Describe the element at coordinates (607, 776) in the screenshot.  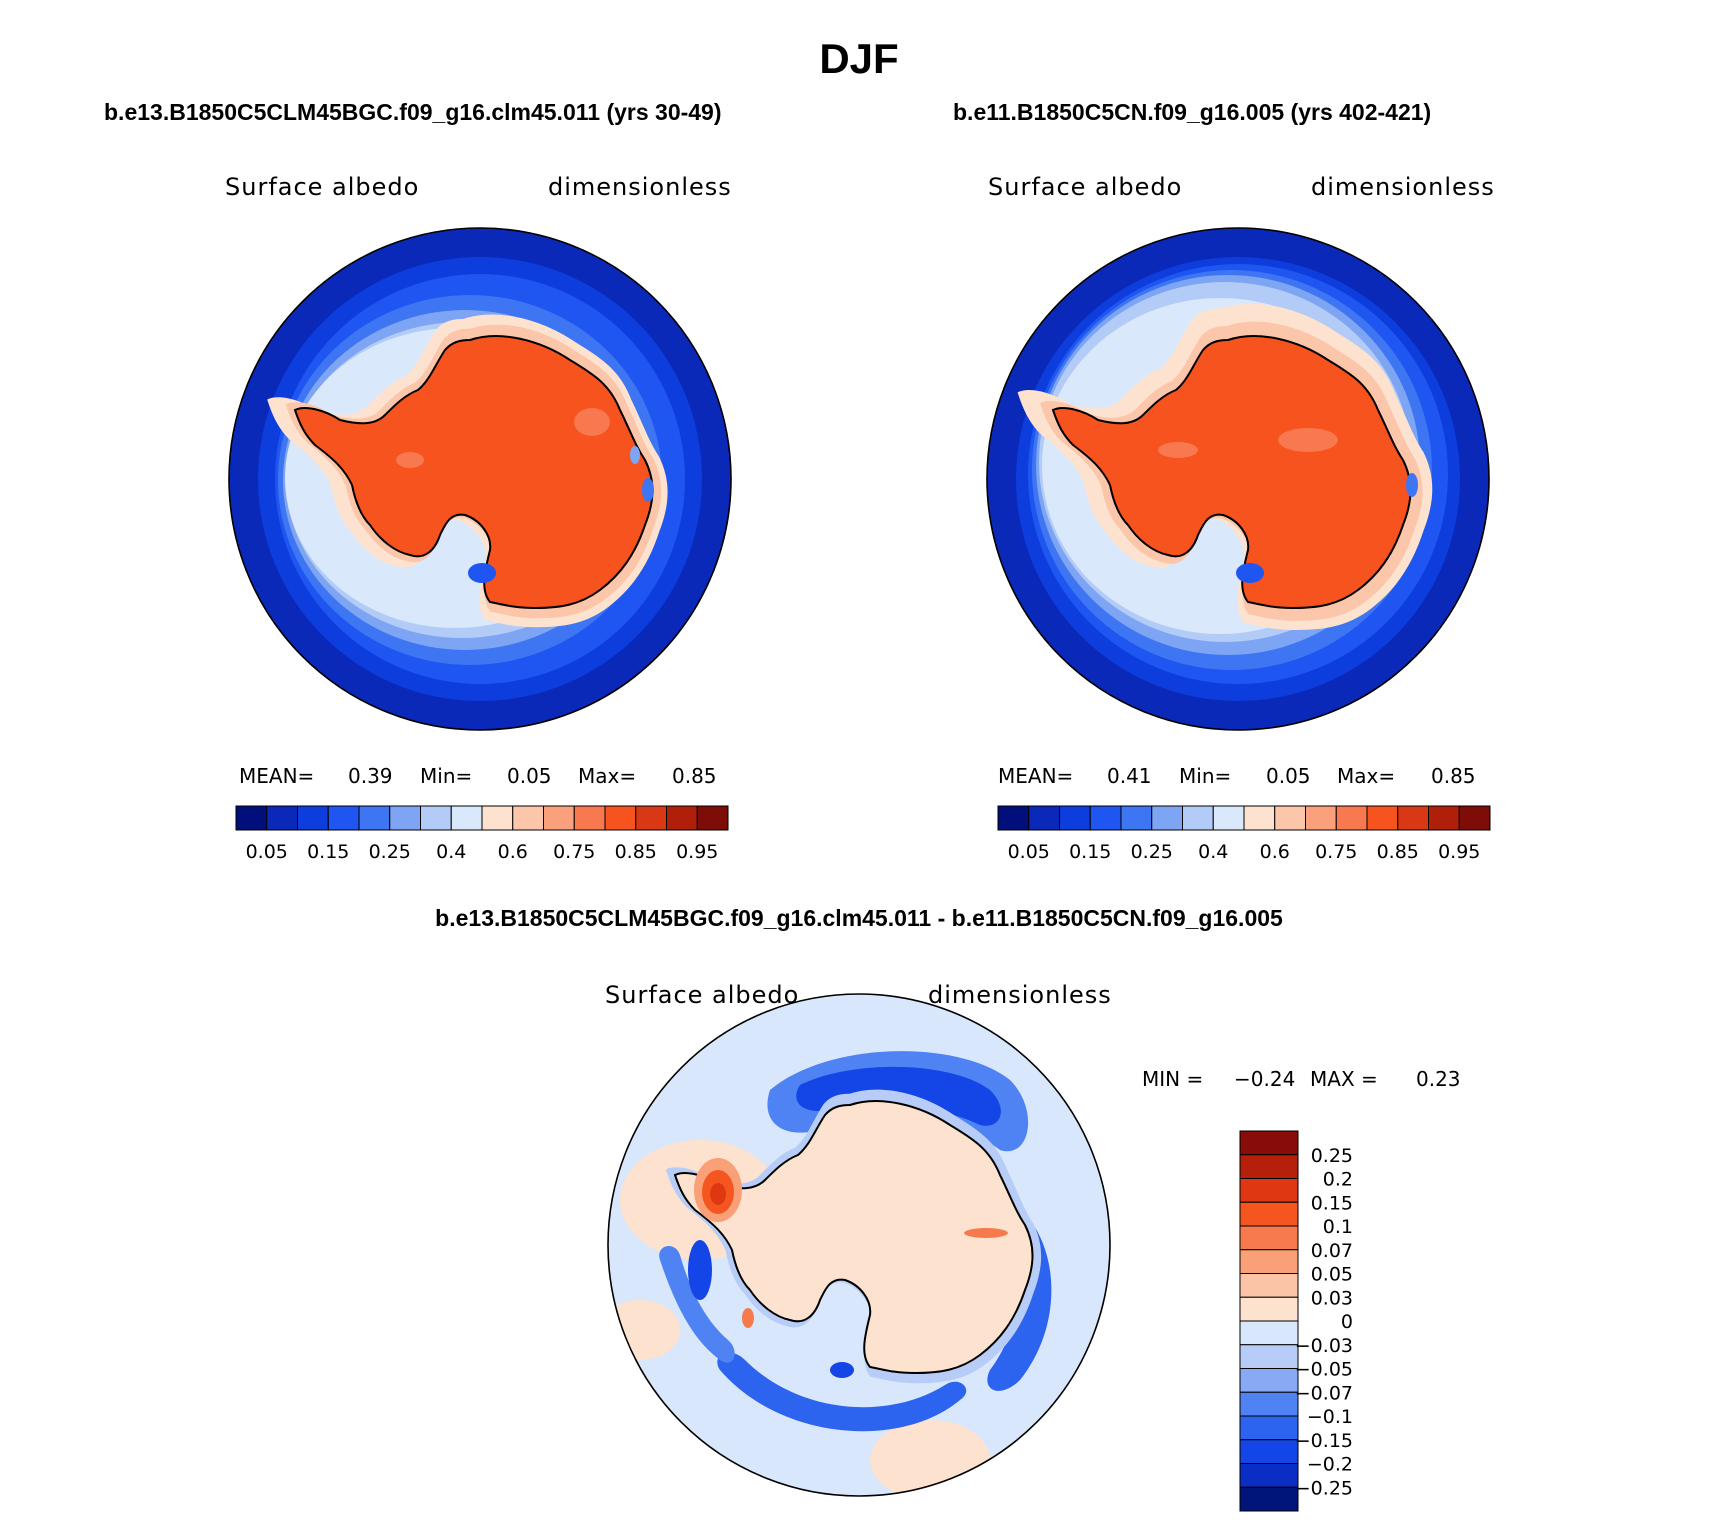
I see `stats-max-label-case: Max=` at that location.